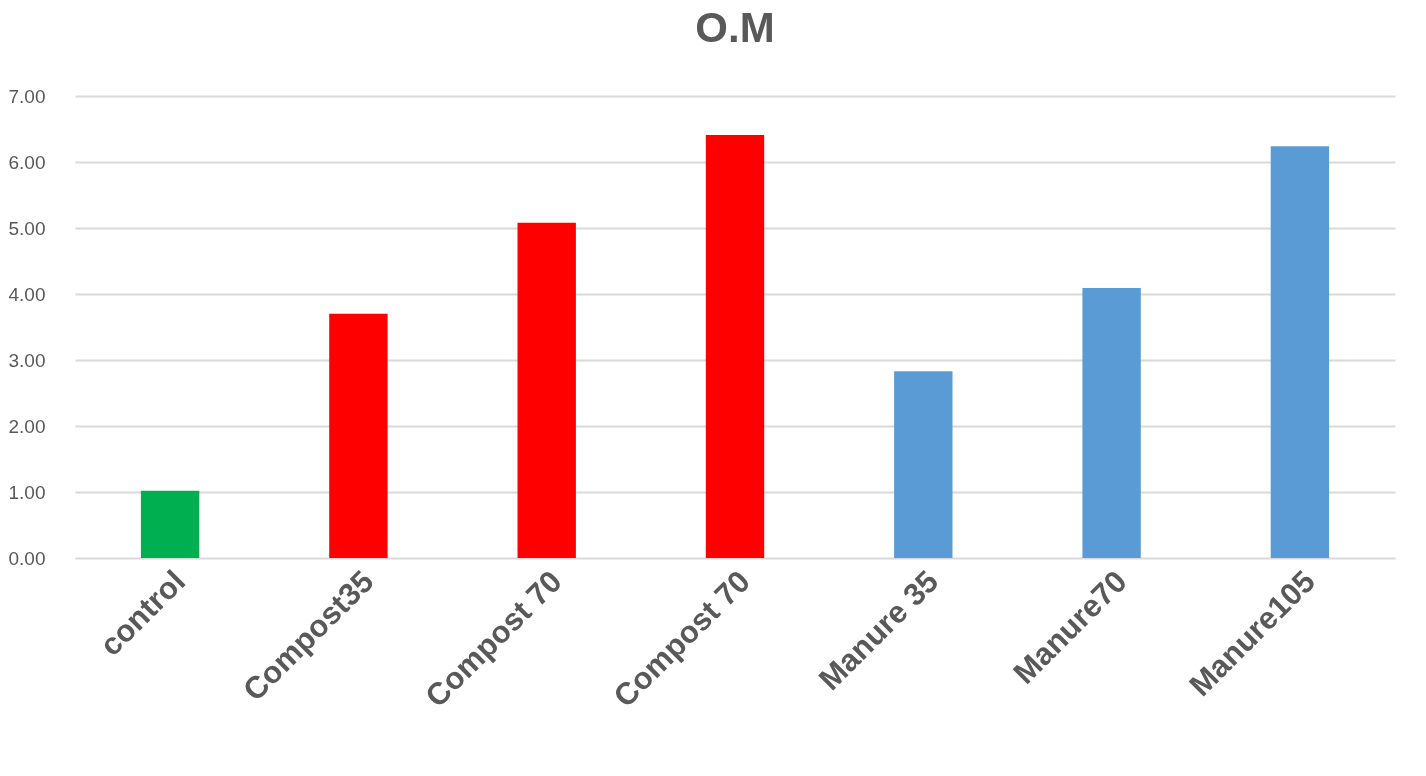 This screenshot has height=776, width=1426. I want to click on y-tick-label: 3.00, so click(27, 360).